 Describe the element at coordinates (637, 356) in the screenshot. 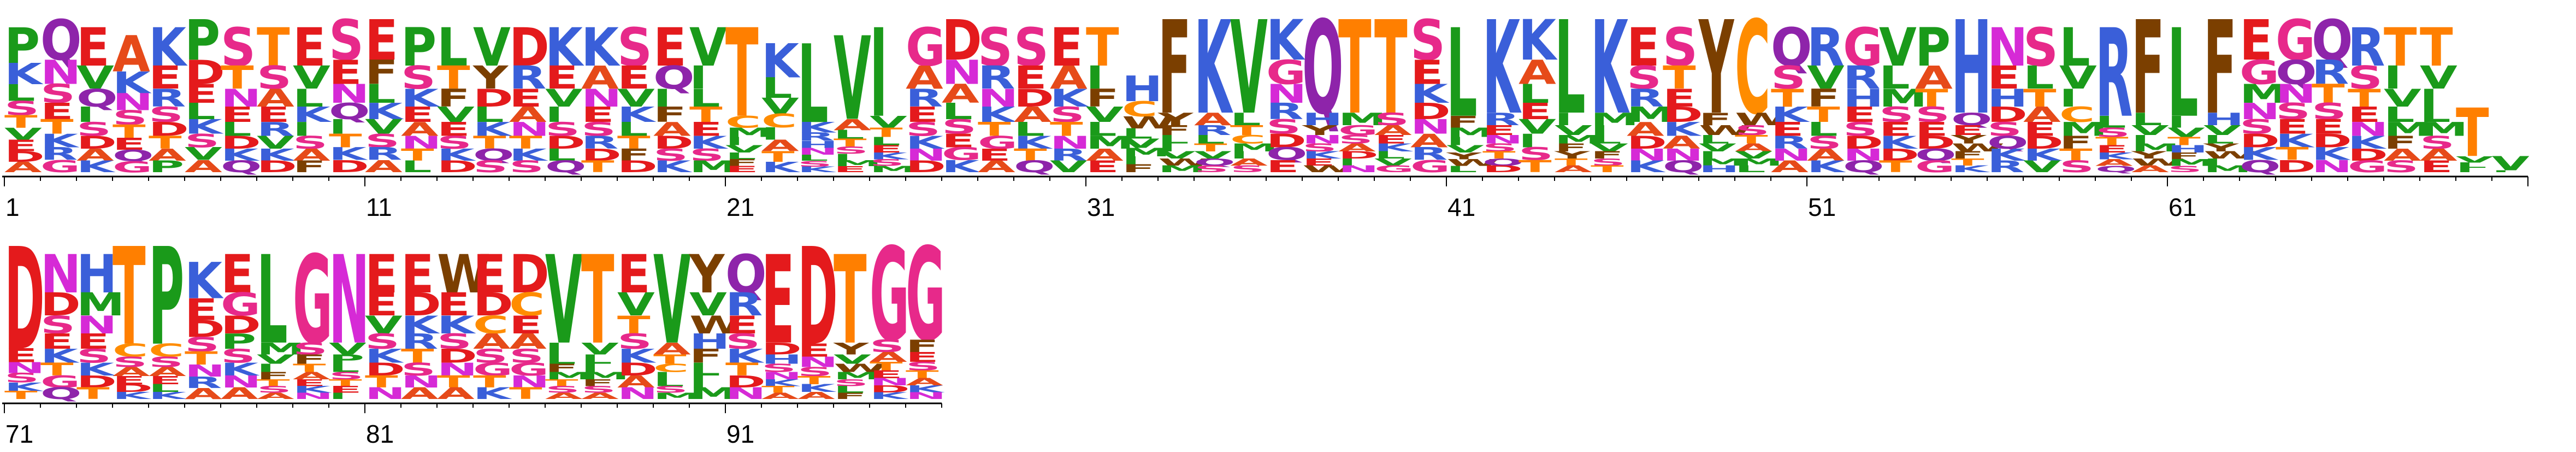

I see `residue-K-pos-88: K` at that location.